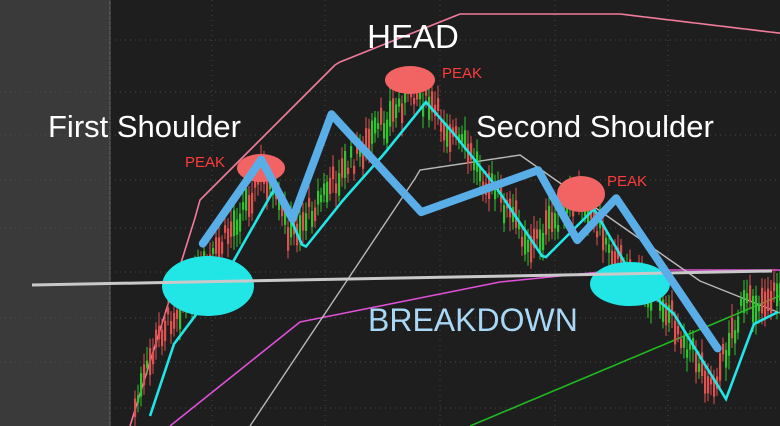 The width and height of the screenshot is (780, 426). Describe the element at coordinates (581, 194) in the screenshot. I see `peak-marker-right` at that location.